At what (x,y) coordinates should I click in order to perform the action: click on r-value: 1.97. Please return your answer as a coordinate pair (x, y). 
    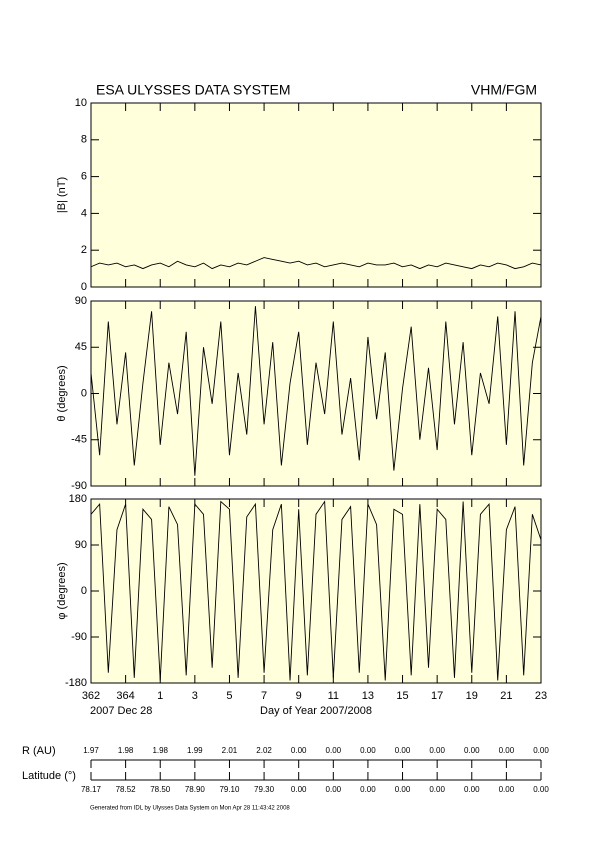
    Looking at the image, I should click on (91, 750).